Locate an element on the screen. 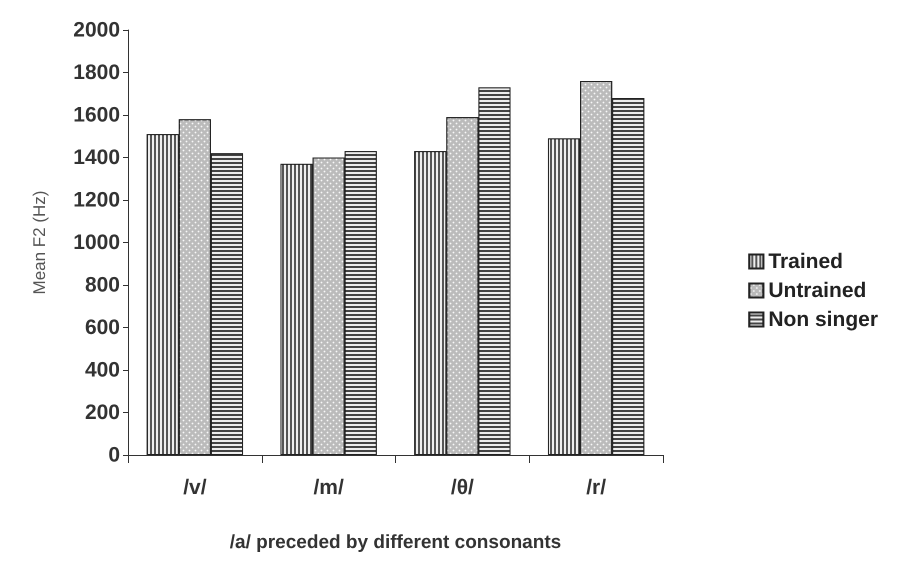 Image resolution: width=898 pixels, height=582 pixels. y-tick-label: 800 is located at coordinates (102, 285).